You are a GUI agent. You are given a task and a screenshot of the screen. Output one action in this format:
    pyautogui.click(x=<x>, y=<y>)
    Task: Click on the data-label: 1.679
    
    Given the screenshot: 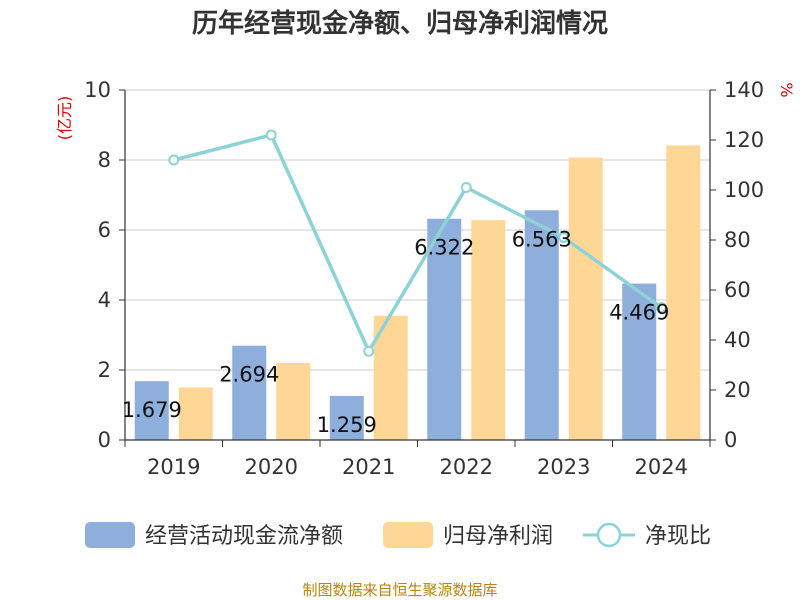 What is the action you would take?
    pyautogui.click(x=152, y=410)
    